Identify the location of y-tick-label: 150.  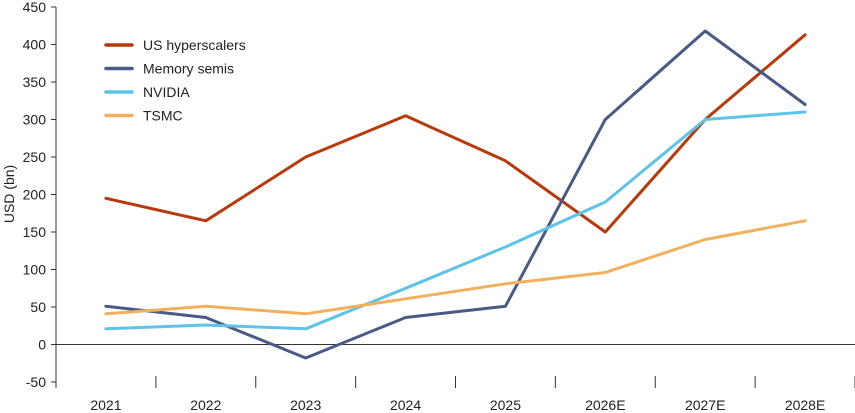
(35, 232).